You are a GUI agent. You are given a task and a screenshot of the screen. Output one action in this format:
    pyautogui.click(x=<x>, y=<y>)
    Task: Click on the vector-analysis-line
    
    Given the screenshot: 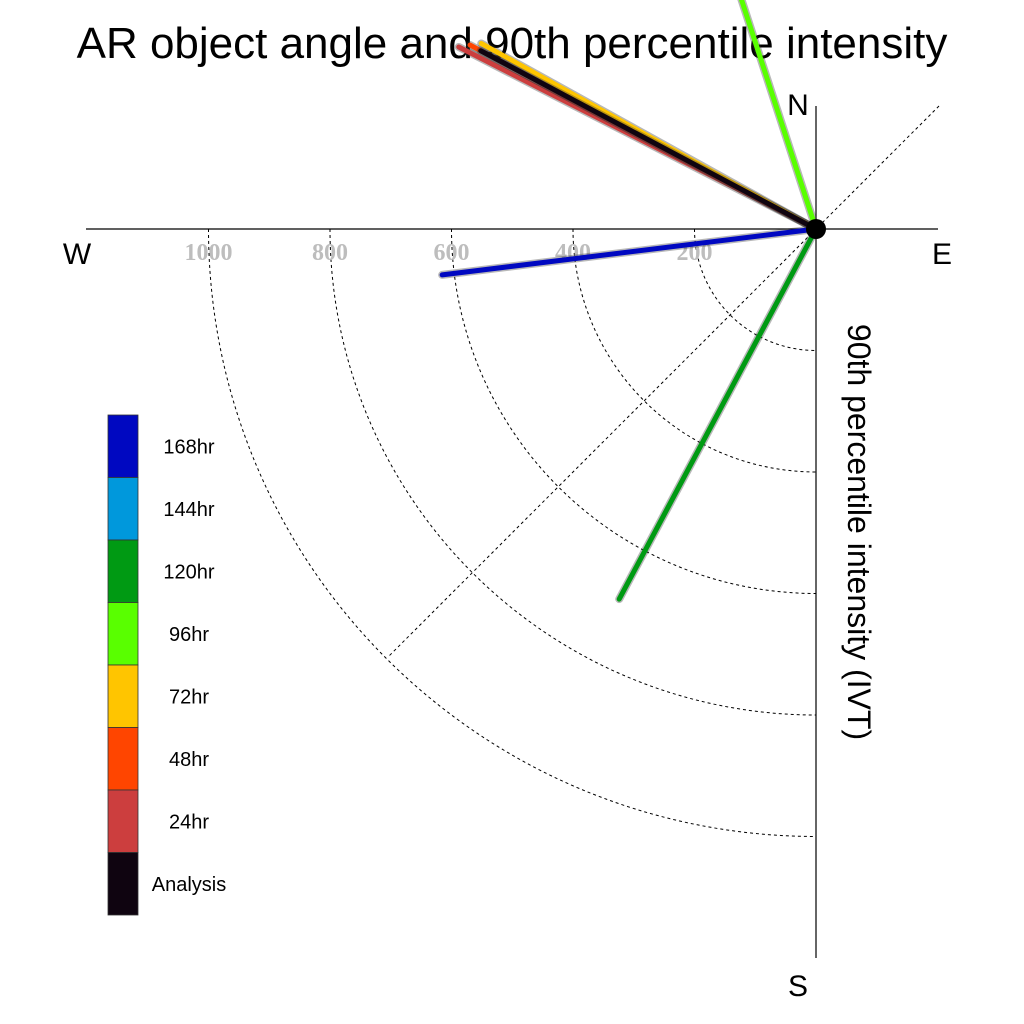 What is the action you would take?
    pyautogui.click(x=648, y=140)
    